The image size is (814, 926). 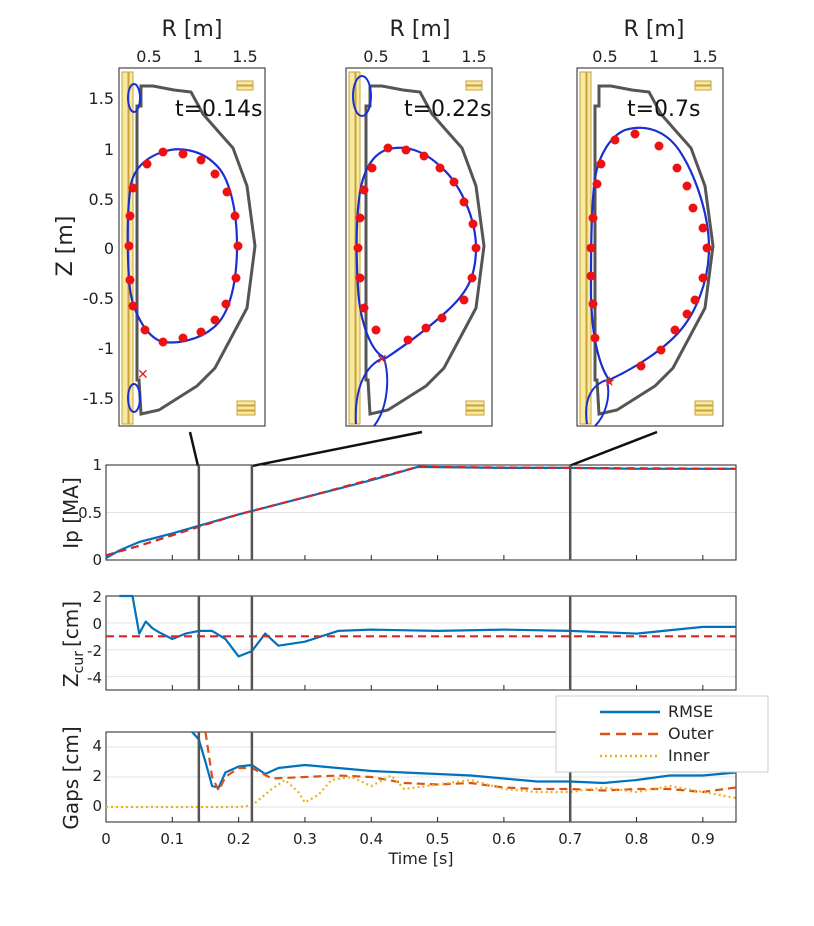 What do you see at coordinates (654, 29) in the screenshot?
I see `panel-3-xlabel: R [m]` at bounding box center [654, 29].